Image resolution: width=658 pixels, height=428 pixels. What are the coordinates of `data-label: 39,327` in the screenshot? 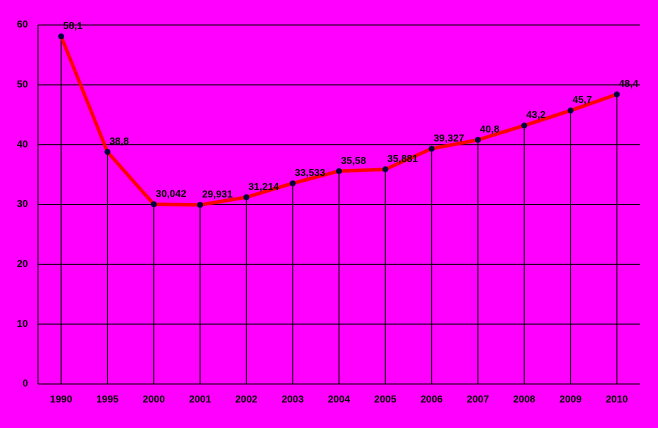 It's located at (449, 138).